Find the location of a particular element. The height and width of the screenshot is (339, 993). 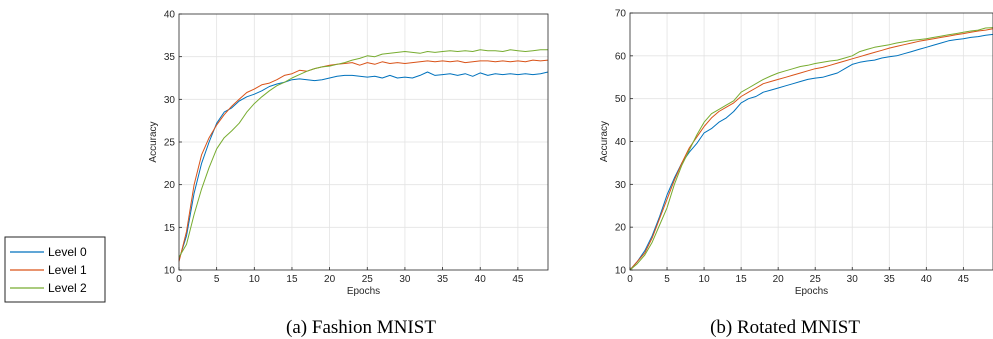

y-tick-label: 50 is located at coordinates (621, 99).